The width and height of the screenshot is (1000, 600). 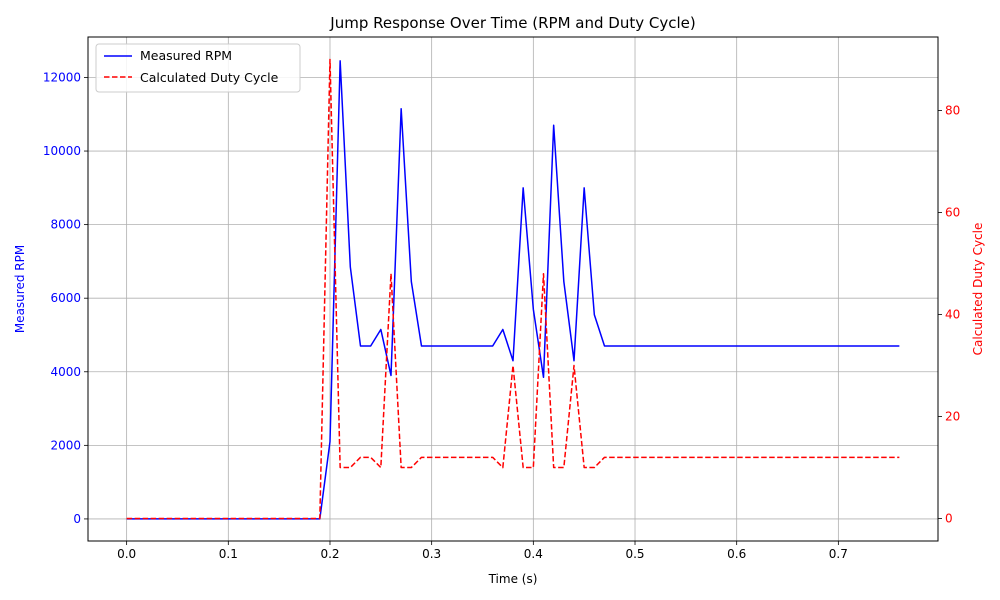 I want to click on y-right-tick-label: 20, so click(x=952, y=417).